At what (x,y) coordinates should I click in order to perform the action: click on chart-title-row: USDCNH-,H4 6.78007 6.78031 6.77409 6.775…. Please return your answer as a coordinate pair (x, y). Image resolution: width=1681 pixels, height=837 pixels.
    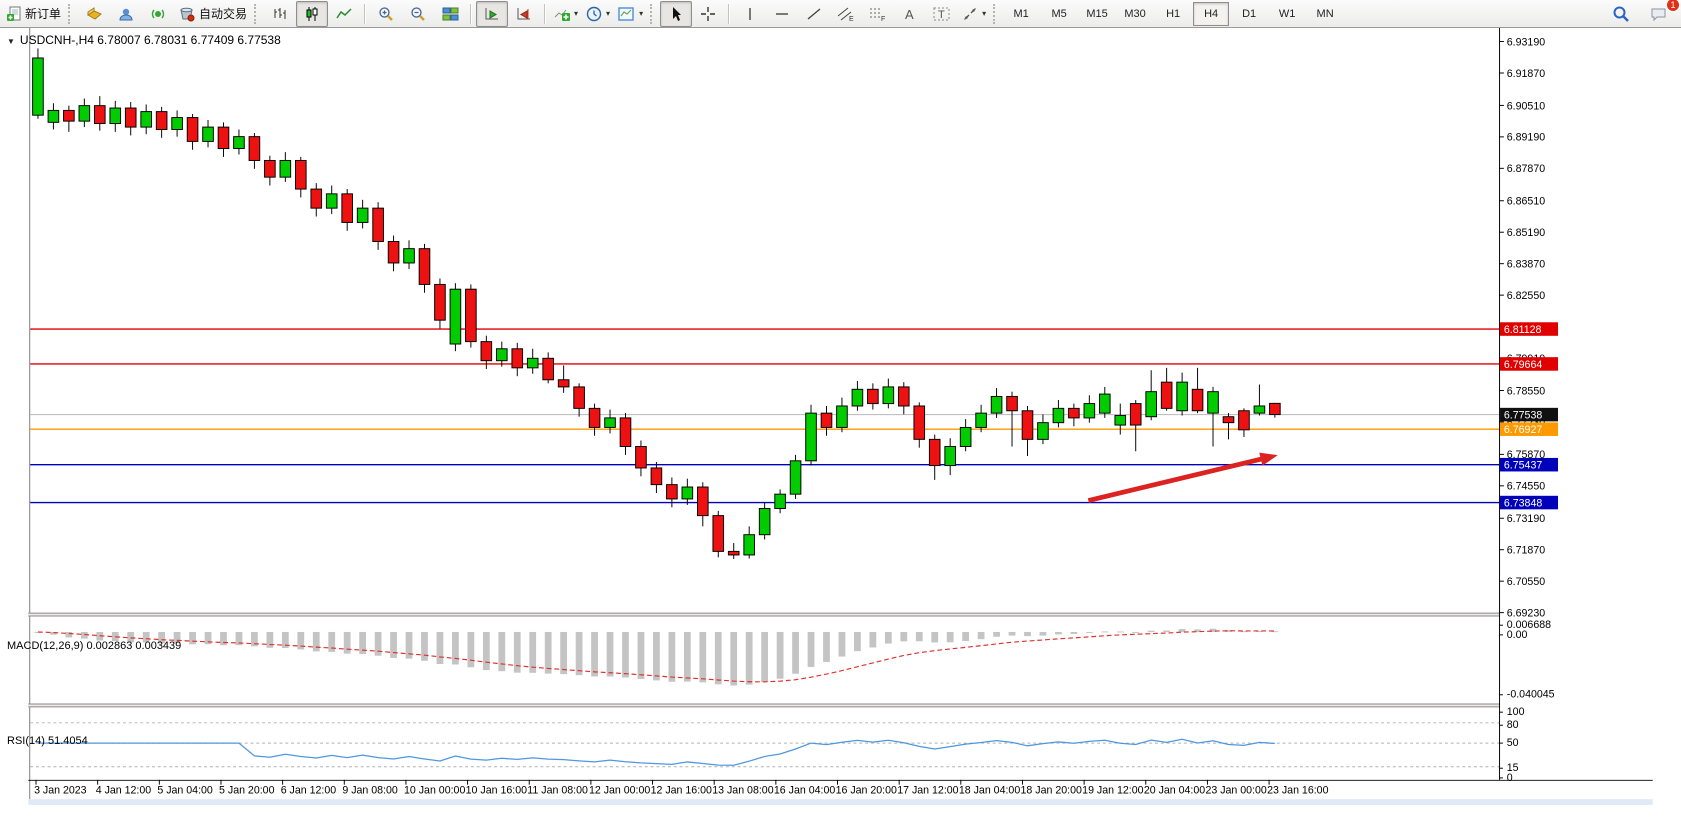
    Looking at the image, I should click on (144, 40).